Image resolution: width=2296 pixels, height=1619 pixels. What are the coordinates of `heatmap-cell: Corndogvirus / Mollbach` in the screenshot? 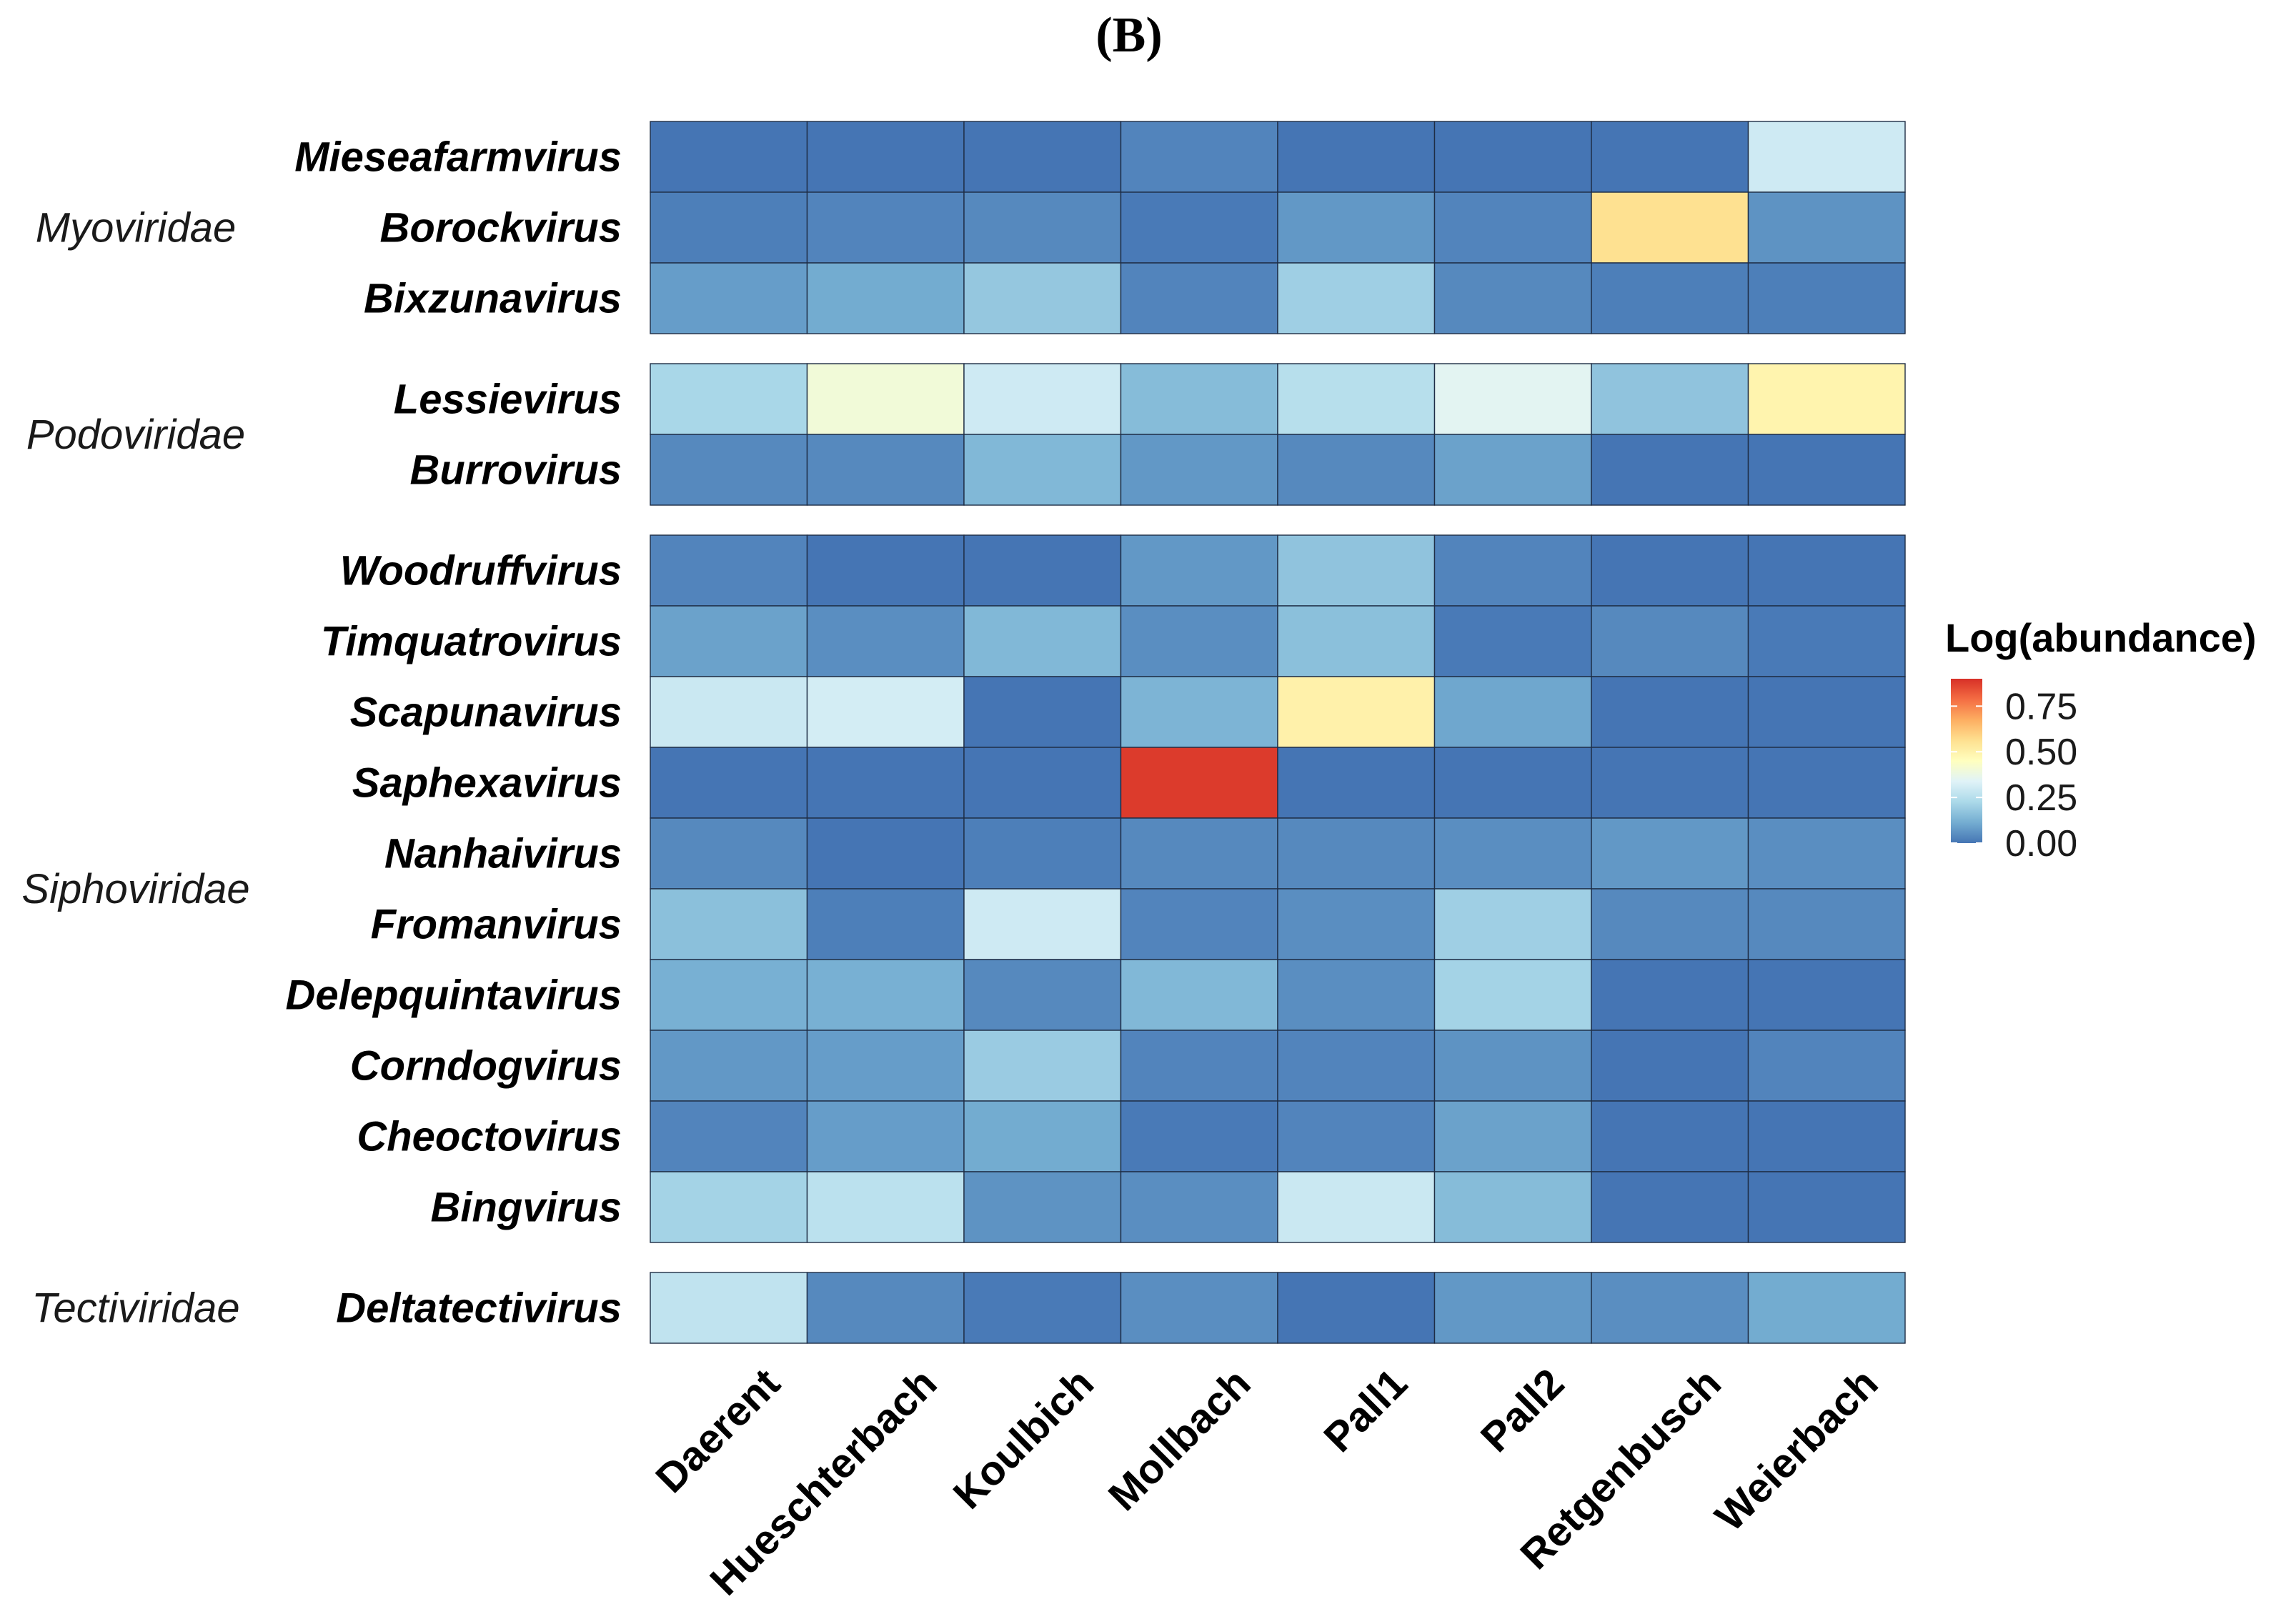 It's located at (1199, 1066).